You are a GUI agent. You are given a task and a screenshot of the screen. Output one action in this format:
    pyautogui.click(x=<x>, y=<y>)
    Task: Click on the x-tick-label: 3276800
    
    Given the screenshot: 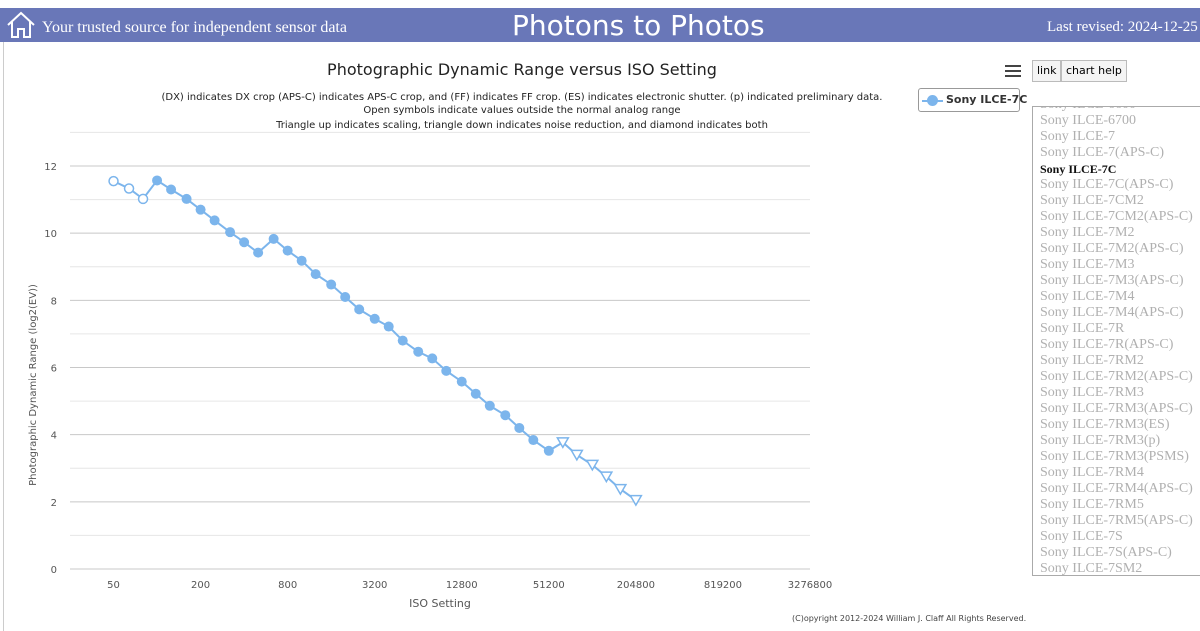 What is the action you would take?
    pyautogui.click(x=810, y=585)
    